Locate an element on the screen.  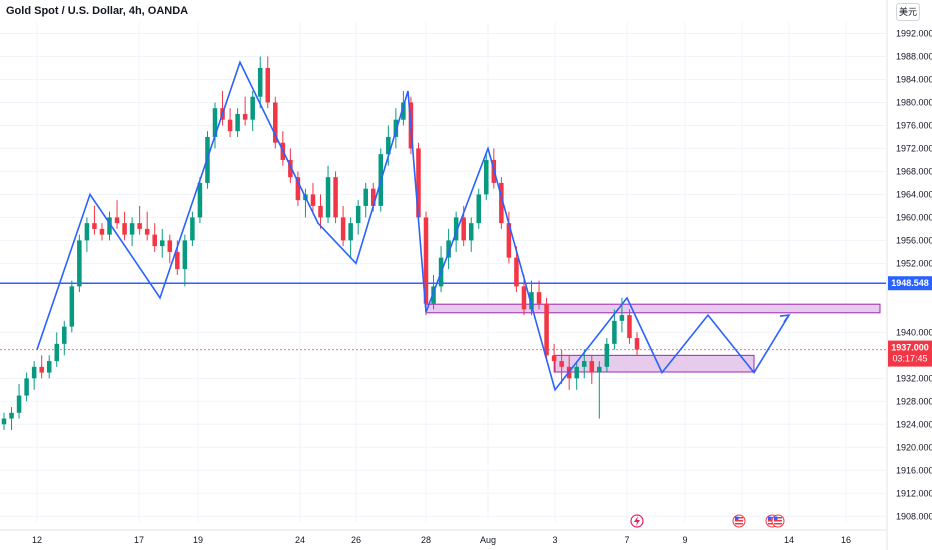
y-axis-tick: 1924.000 is located at coordinates (914, 424).